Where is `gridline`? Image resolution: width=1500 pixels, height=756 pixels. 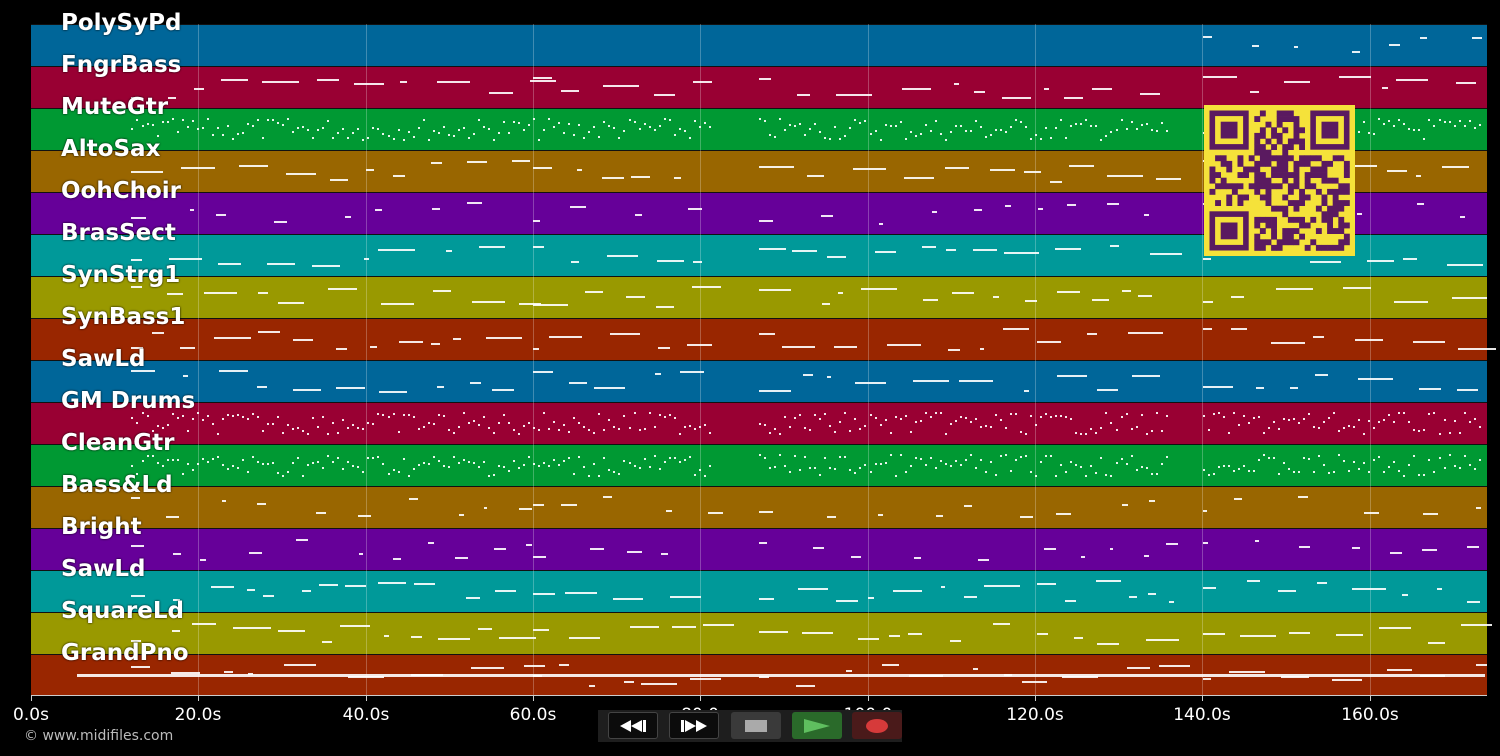
gridline is located at coordinates (1370, 359).